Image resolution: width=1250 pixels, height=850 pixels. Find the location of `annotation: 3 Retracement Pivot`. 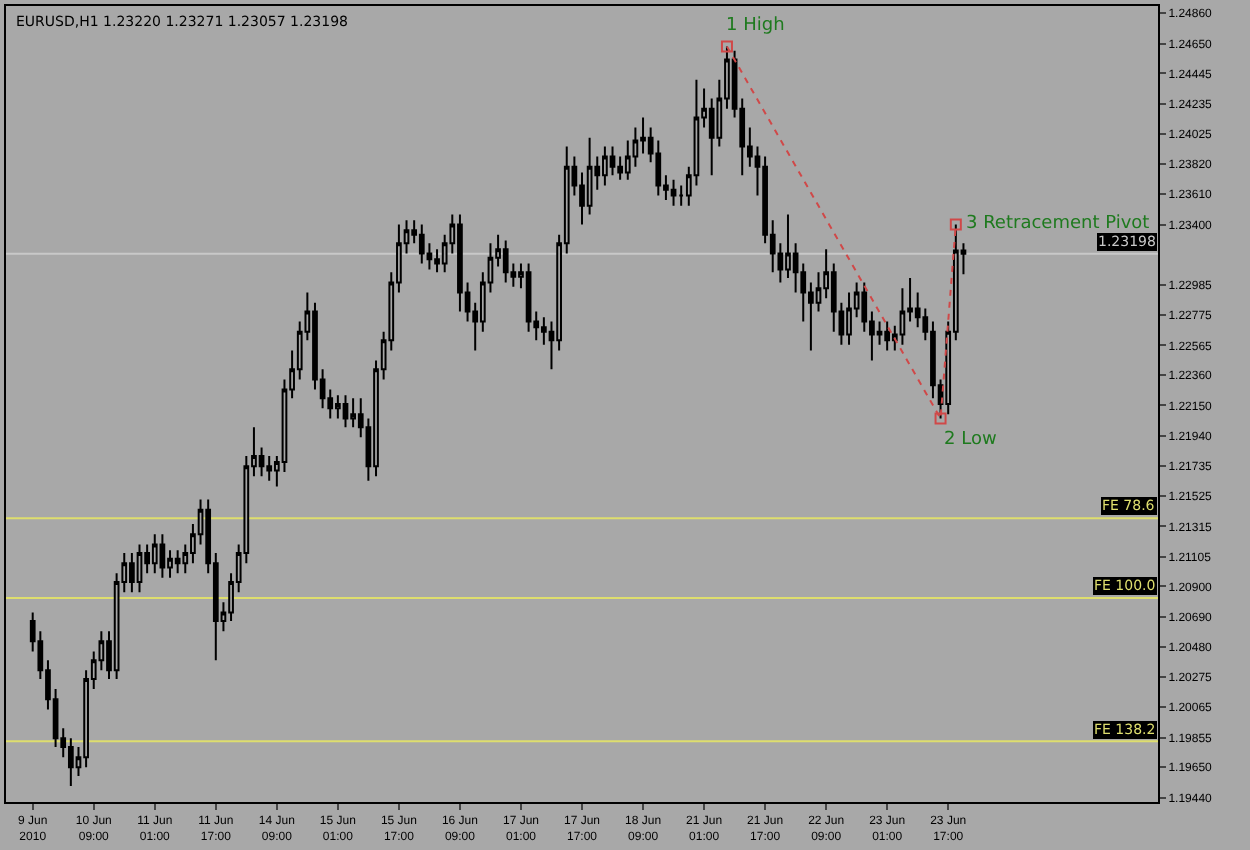

annotation: 3 Retracement Pivot is located at coordinates (1058, 224).